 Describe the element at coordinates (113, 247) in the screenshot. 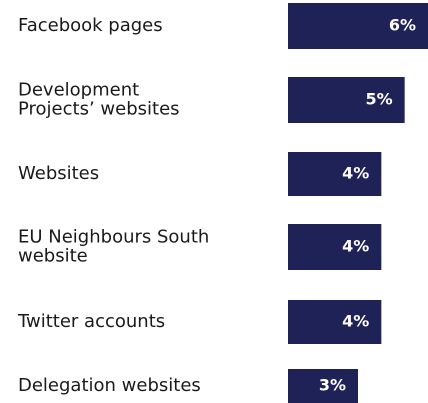

I see `category-label: EU Neighbours South website` at that location.